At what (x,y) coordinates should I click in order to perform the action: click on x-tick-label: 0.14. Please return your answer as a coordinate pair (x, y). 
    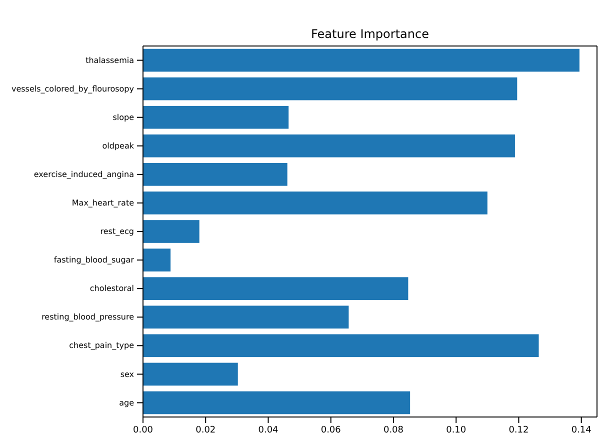
    Looking at the image, I should click on (581, 430).